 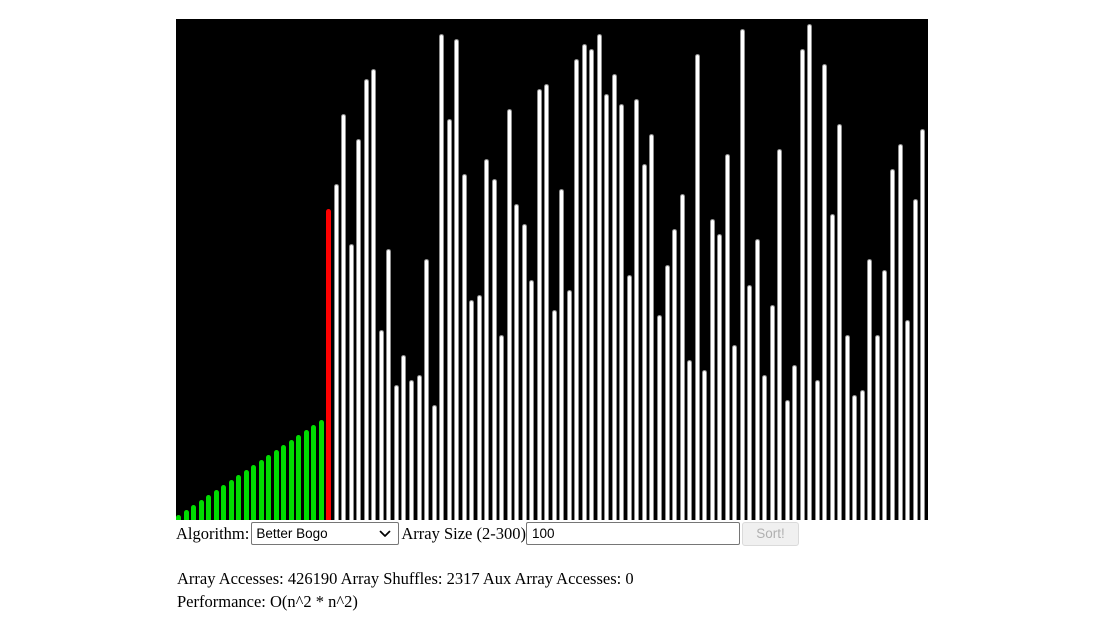 I want to click on array-accesses-value: 426190, so click(x=312, y=578).